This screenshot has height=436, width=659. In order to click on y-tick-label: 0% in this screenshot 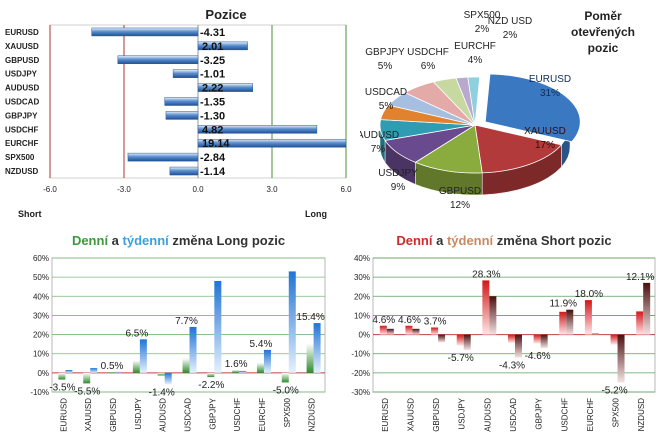, I will do `click(43, 373)`.